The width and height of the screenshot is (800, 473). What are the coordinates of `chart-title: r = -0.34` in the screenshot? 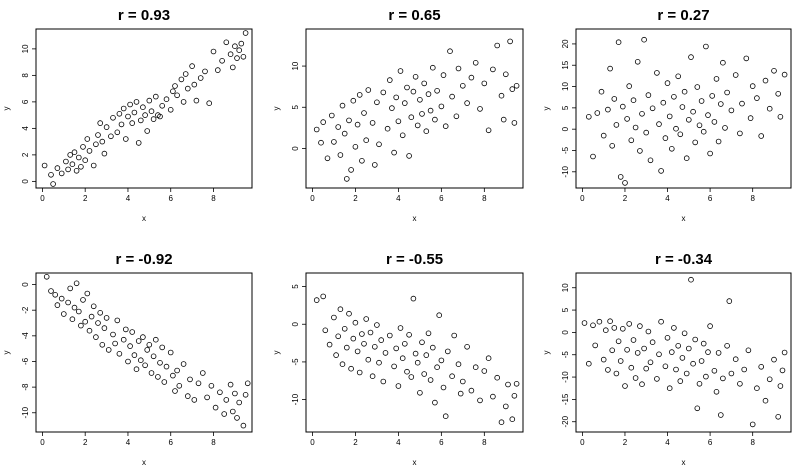 It's located at (684, 259).